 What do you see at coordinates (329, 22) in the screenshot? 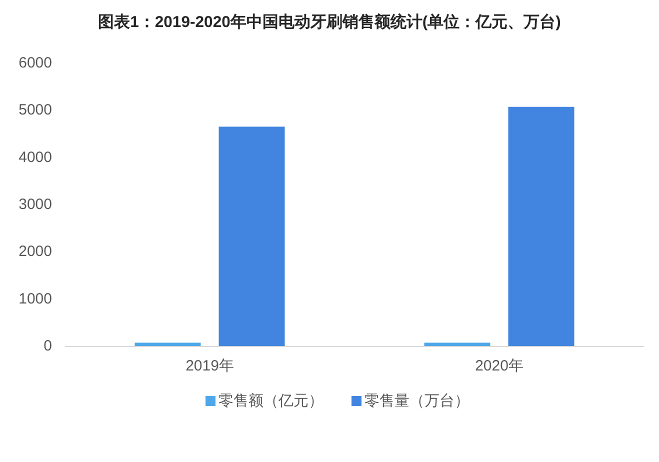
I see `title: 图表1：2019-2020年中国电动牙刷销售额统计(单位：亿元、万台)` at bounding box center [329, 22].